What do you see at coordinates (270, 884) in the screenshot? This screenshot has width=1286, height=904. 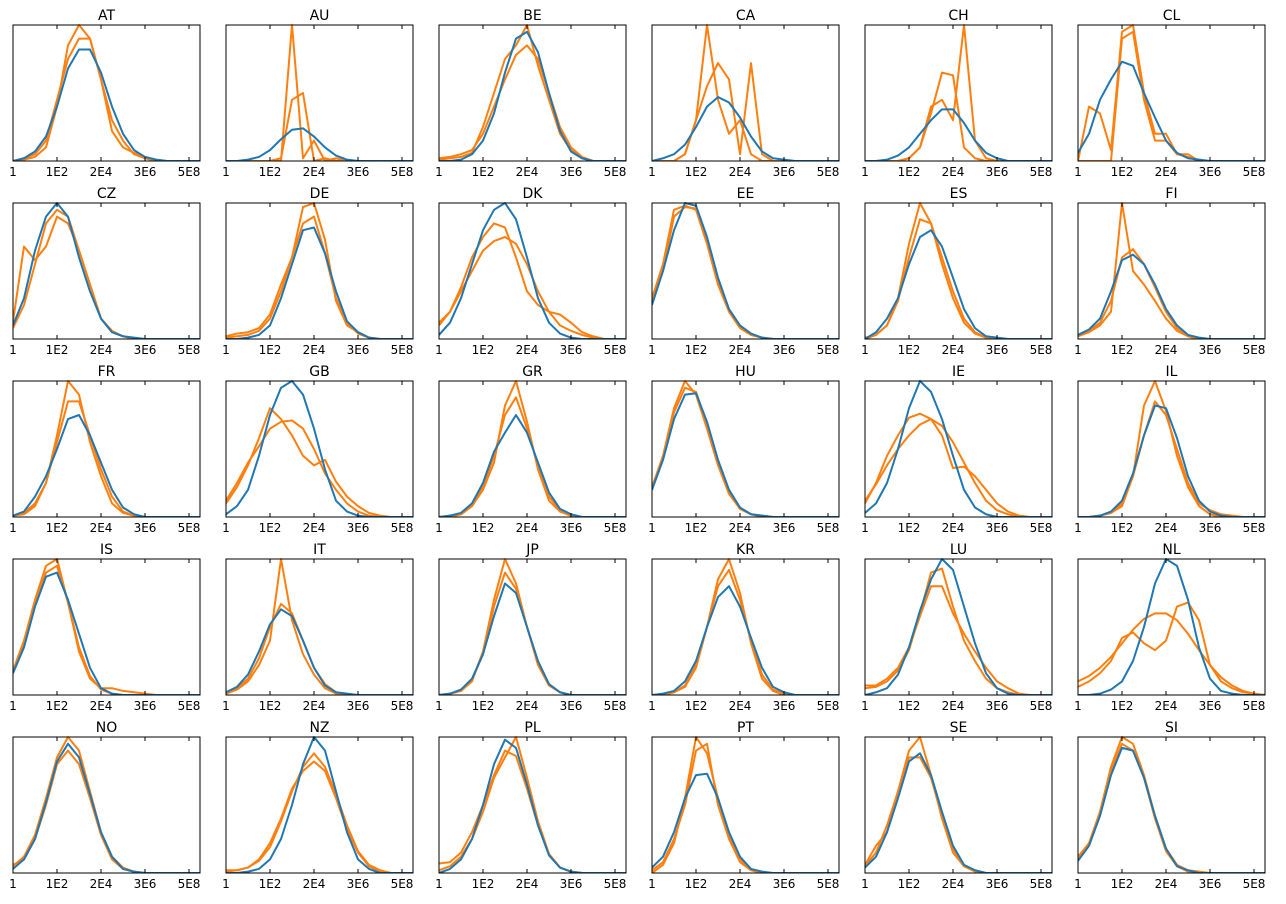 I see `x-tick-label-nz-1: 1E2` at bounding box center [270, 884].